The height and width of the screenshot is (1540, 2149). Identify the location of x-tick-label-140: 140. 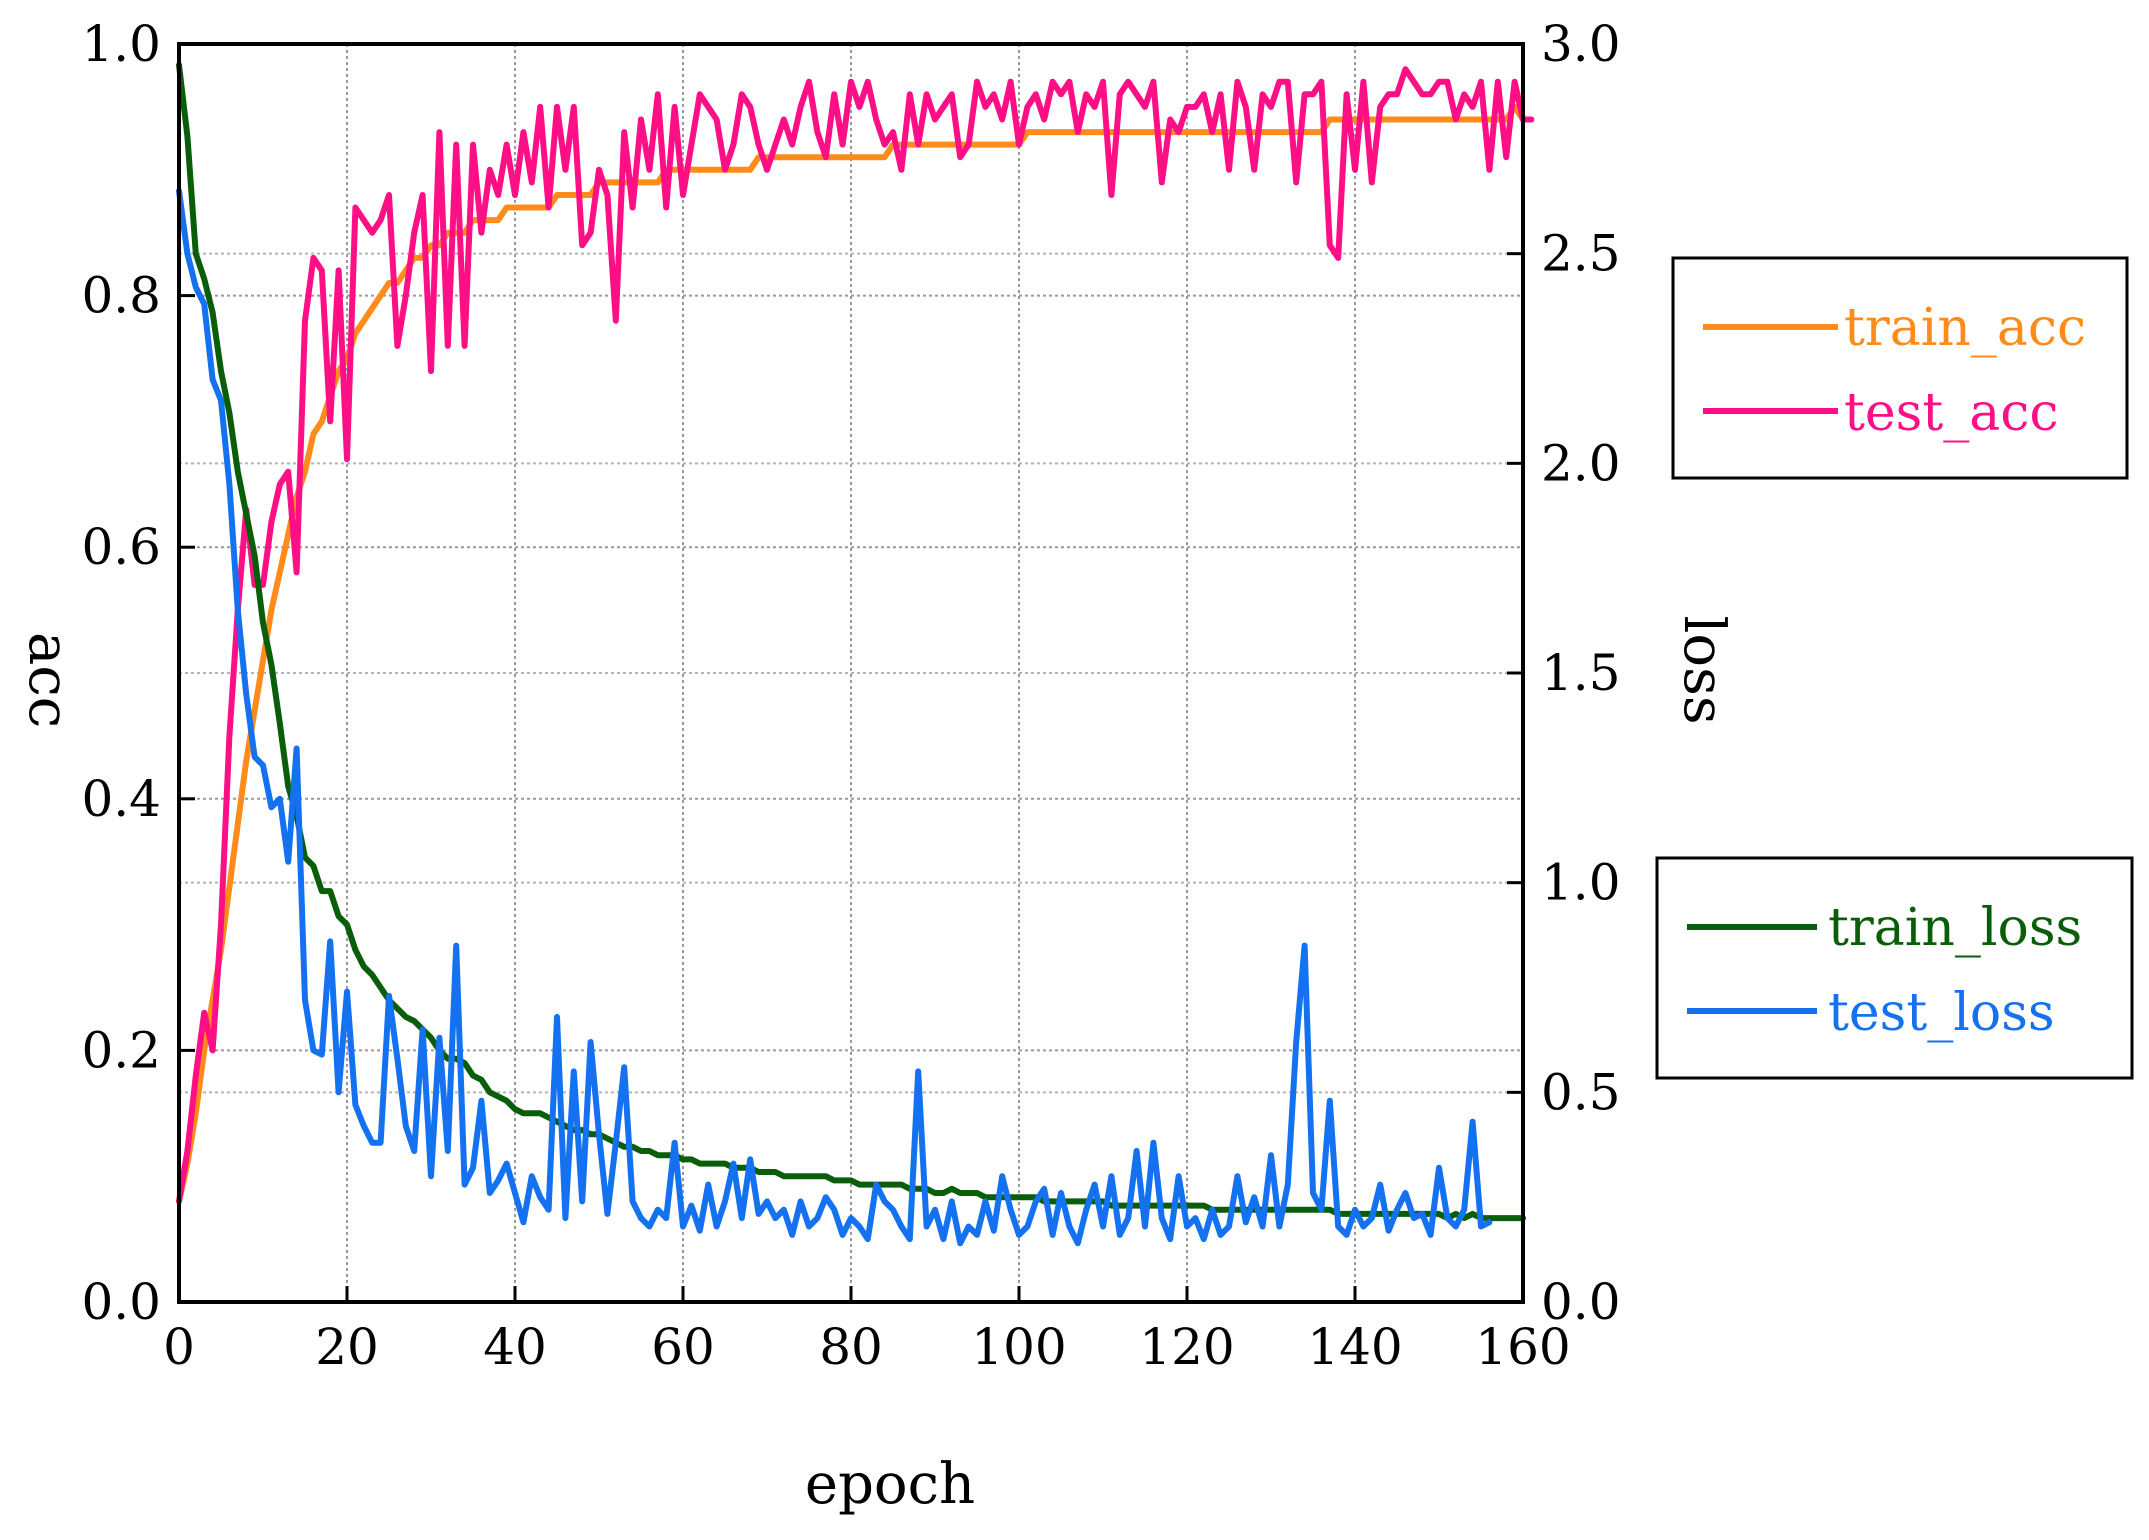
(1354, 1347).